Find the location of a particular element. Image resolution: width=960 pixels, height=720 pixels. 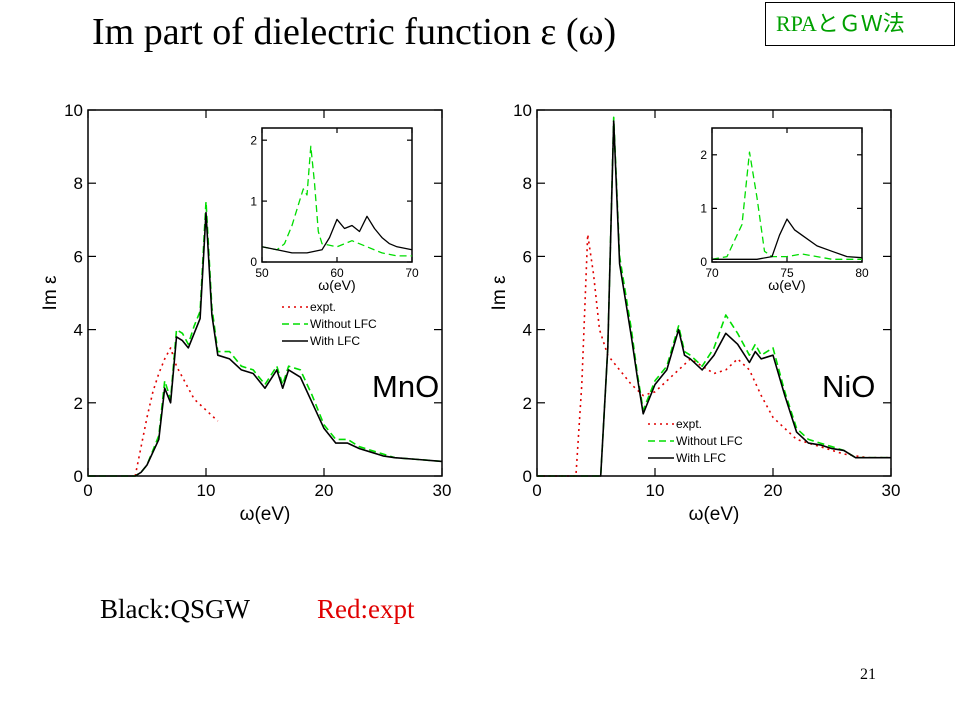

mno-inset-y-tick-label: 1 is located at coordinates (253, 201).